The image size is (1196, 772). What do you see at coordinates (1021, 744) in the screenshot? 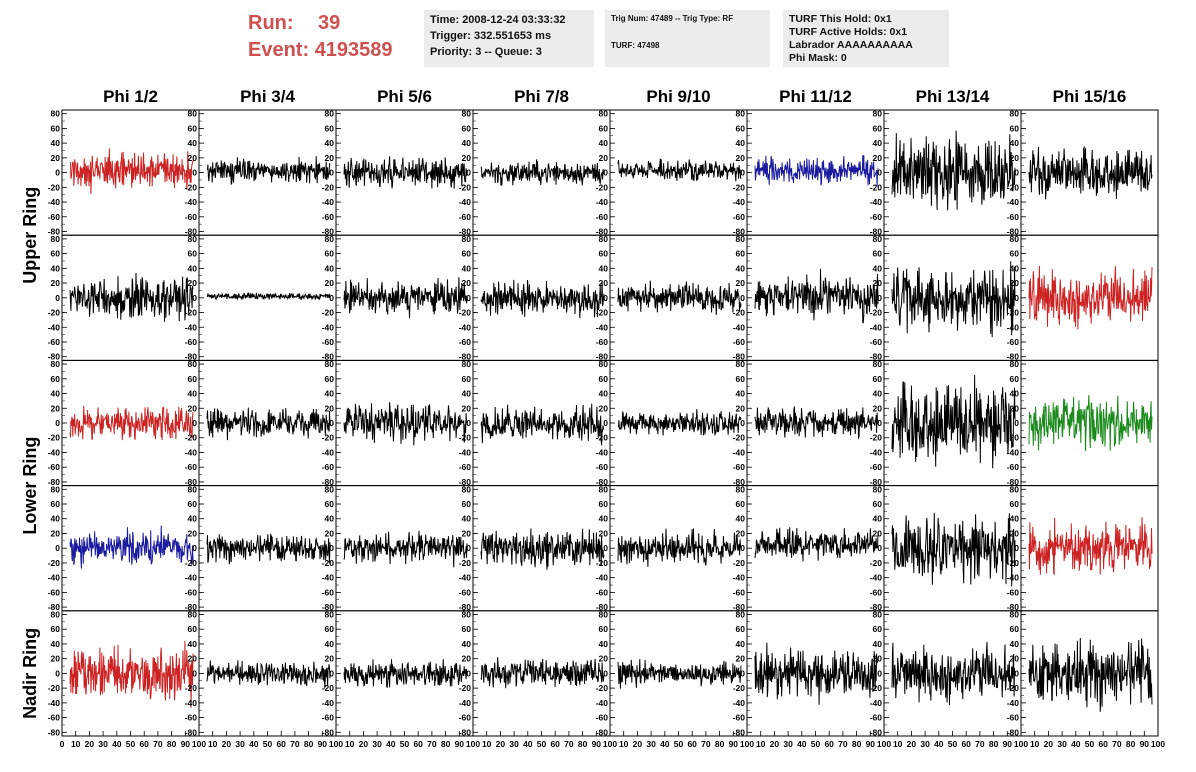
I see `xtick-label: 100` at bounding box center [1021, 744].